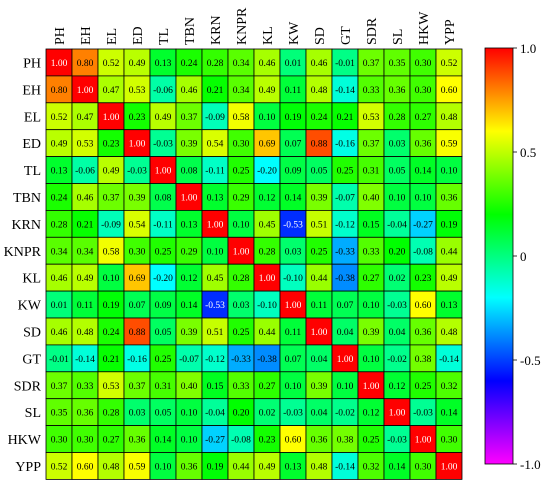 This screenshot has width=550, height=502. What do you see at coordinates (163, 414) in the screenshot?
I see `cell-value-label: 0.05` at bounding box center [163, 414].